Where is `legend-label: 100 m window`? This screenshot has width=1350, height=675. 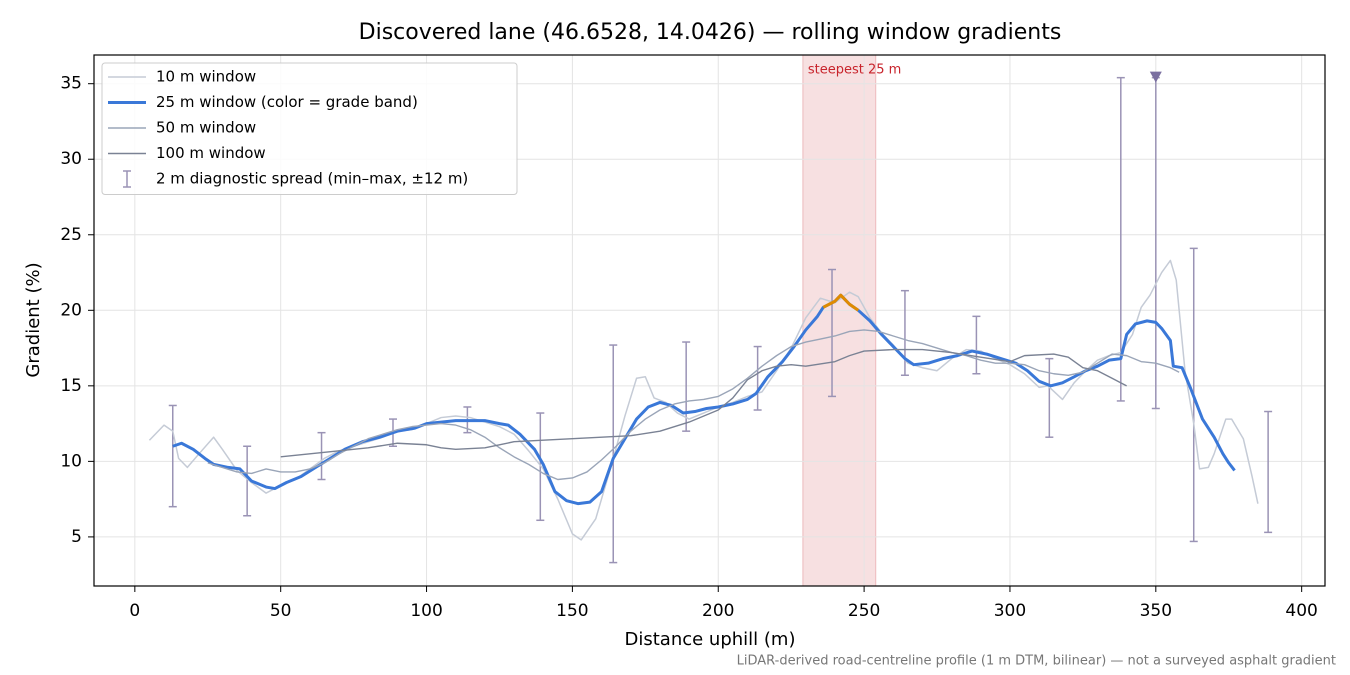 legend-label: 100 m window is located at coordinates (211, 153).